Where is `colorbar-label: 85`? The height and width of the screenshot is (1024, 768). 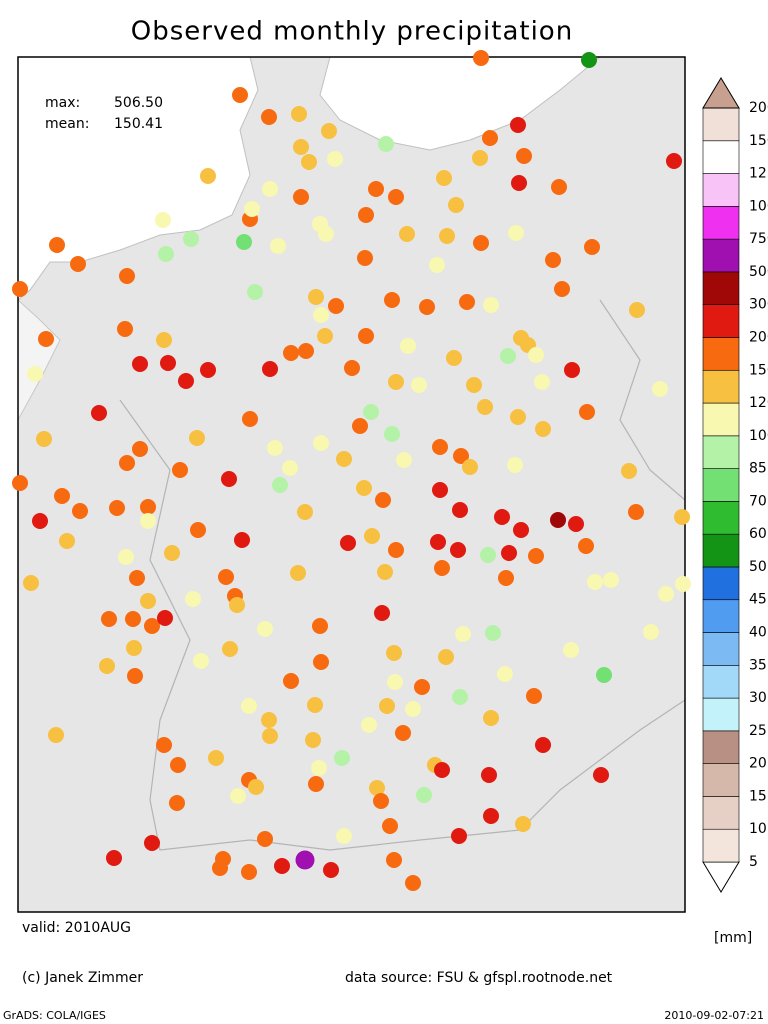 colorbar-label: 85 is located at coordinates (758, 469).